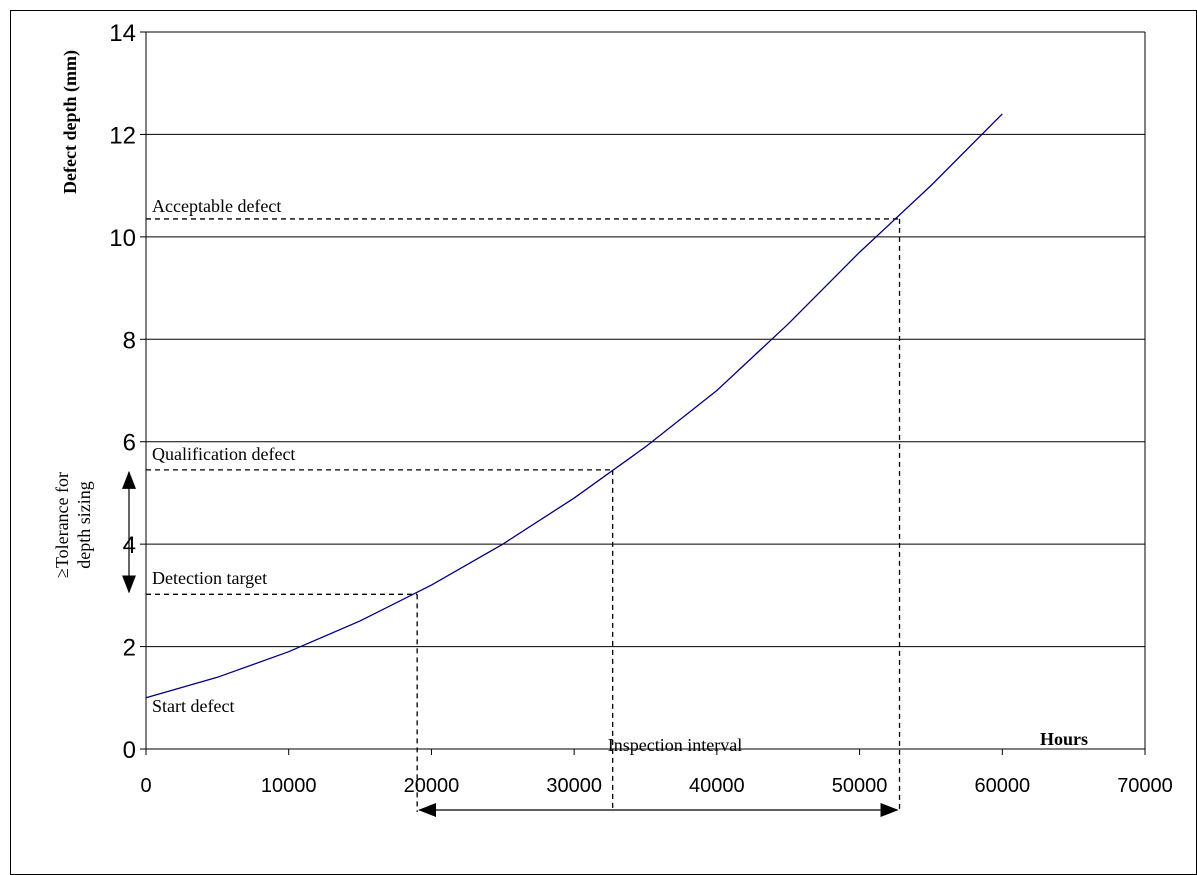 This screenshot has width=1197, height=875. Describe the element at coordinates (1145, 786) in the screenshot. I see `x-tick-label: 70000` at that location.